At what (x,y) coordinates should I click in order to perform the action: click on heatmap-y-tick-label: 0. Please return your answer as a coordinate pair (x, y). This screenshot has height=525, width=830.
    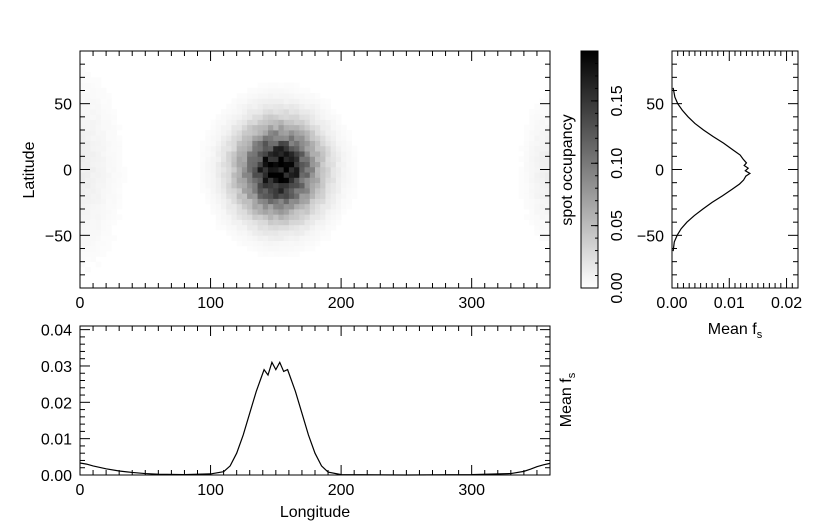
    Looking at the image, I should click on (67, 171).